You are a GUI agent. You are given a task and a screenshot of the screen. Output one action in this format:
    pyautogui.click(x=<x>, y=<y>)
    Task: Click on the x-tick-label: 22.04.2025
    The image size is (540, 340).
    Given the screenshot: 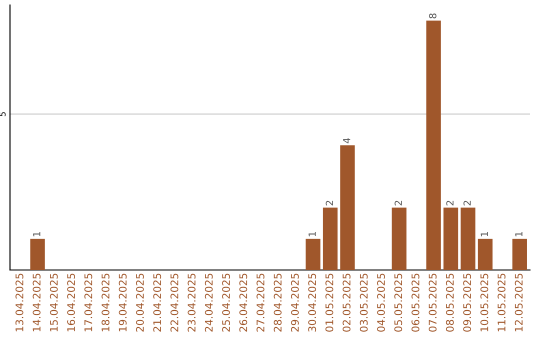 What is the action you would take?
    pyautogui.click(x=174, y=303)
    